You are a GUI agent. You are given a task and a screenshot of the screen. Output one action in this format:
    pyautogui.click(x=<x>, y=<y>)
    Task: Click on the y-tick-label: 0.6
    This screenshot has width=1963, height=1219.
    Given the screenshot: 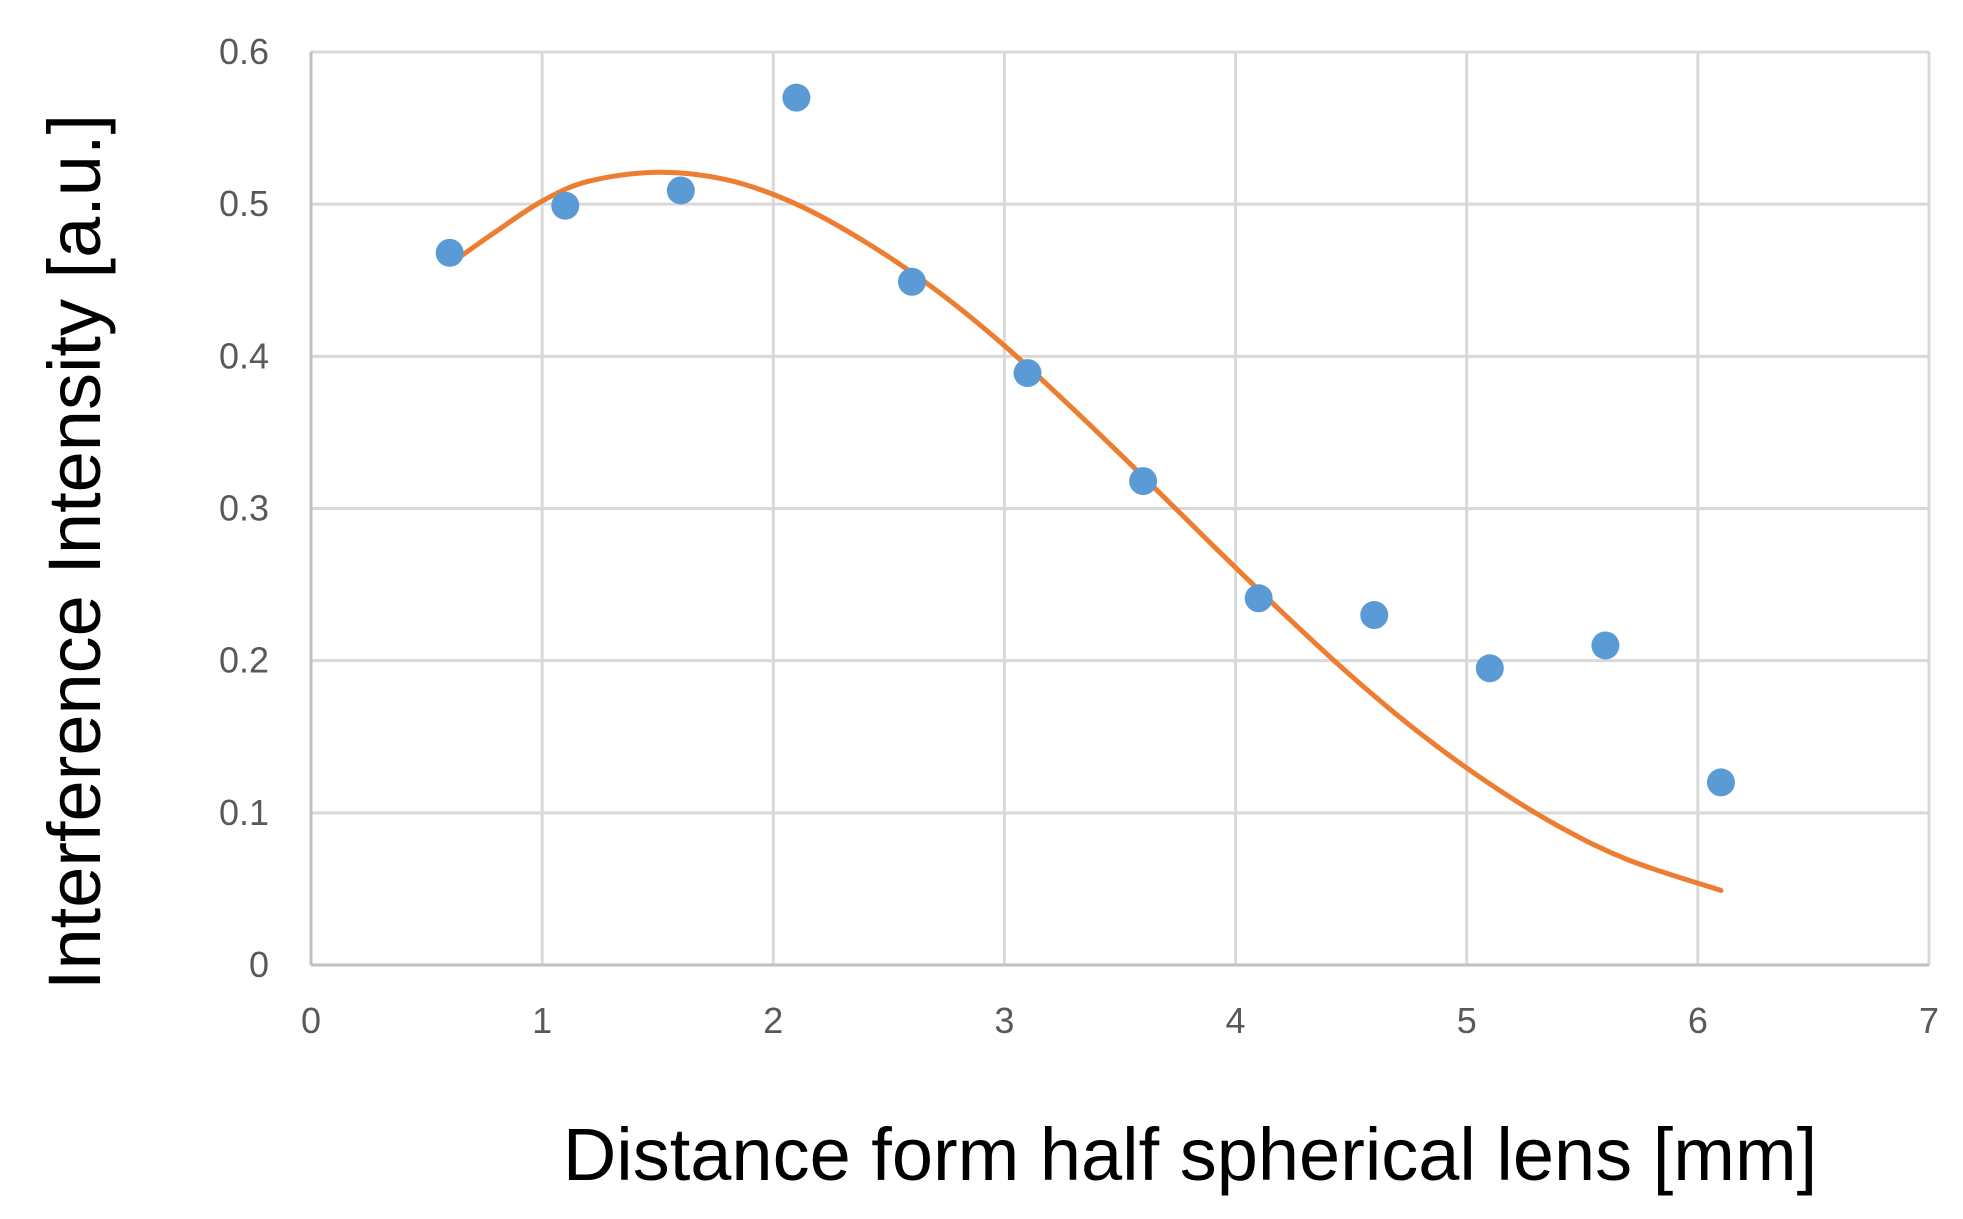 What is the action you would take?
    pyautogui.click(x=244, y=51)
    